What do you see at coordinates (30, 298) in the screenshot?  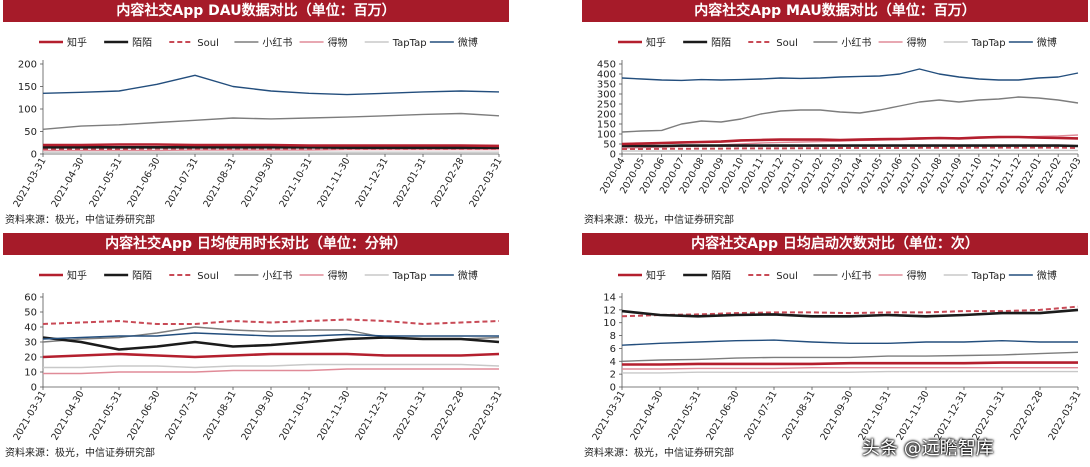 I see `y-tick-label: 60` at bounding box center [30, 298].